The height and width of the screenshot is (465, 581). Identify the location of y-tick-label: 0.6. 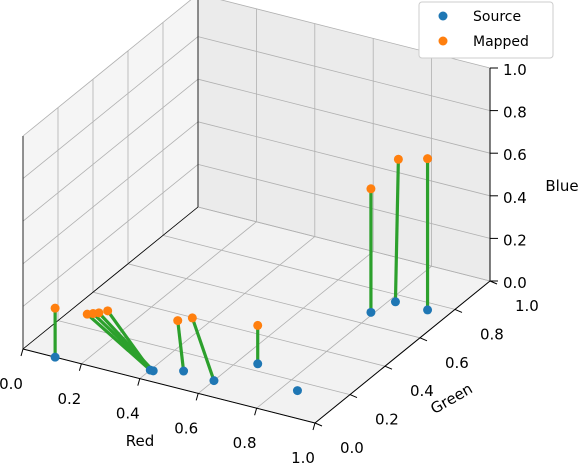
(457, 363).